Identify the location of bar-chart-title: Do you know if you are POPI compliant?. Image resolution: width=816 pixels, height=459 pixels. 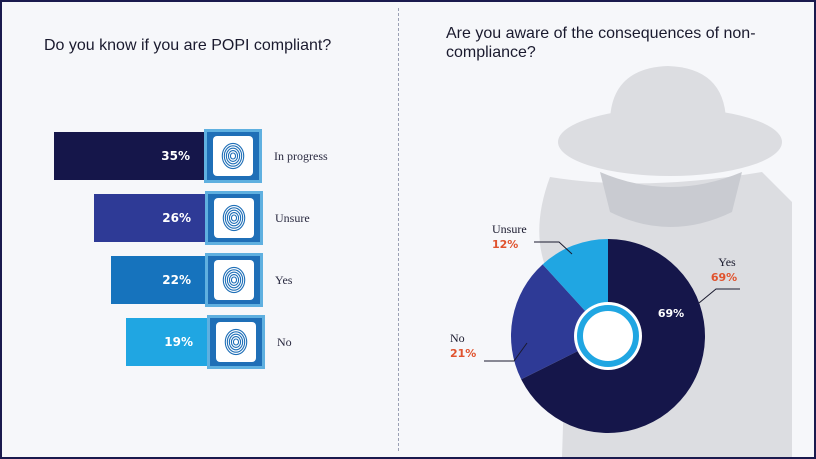
(188, 45).